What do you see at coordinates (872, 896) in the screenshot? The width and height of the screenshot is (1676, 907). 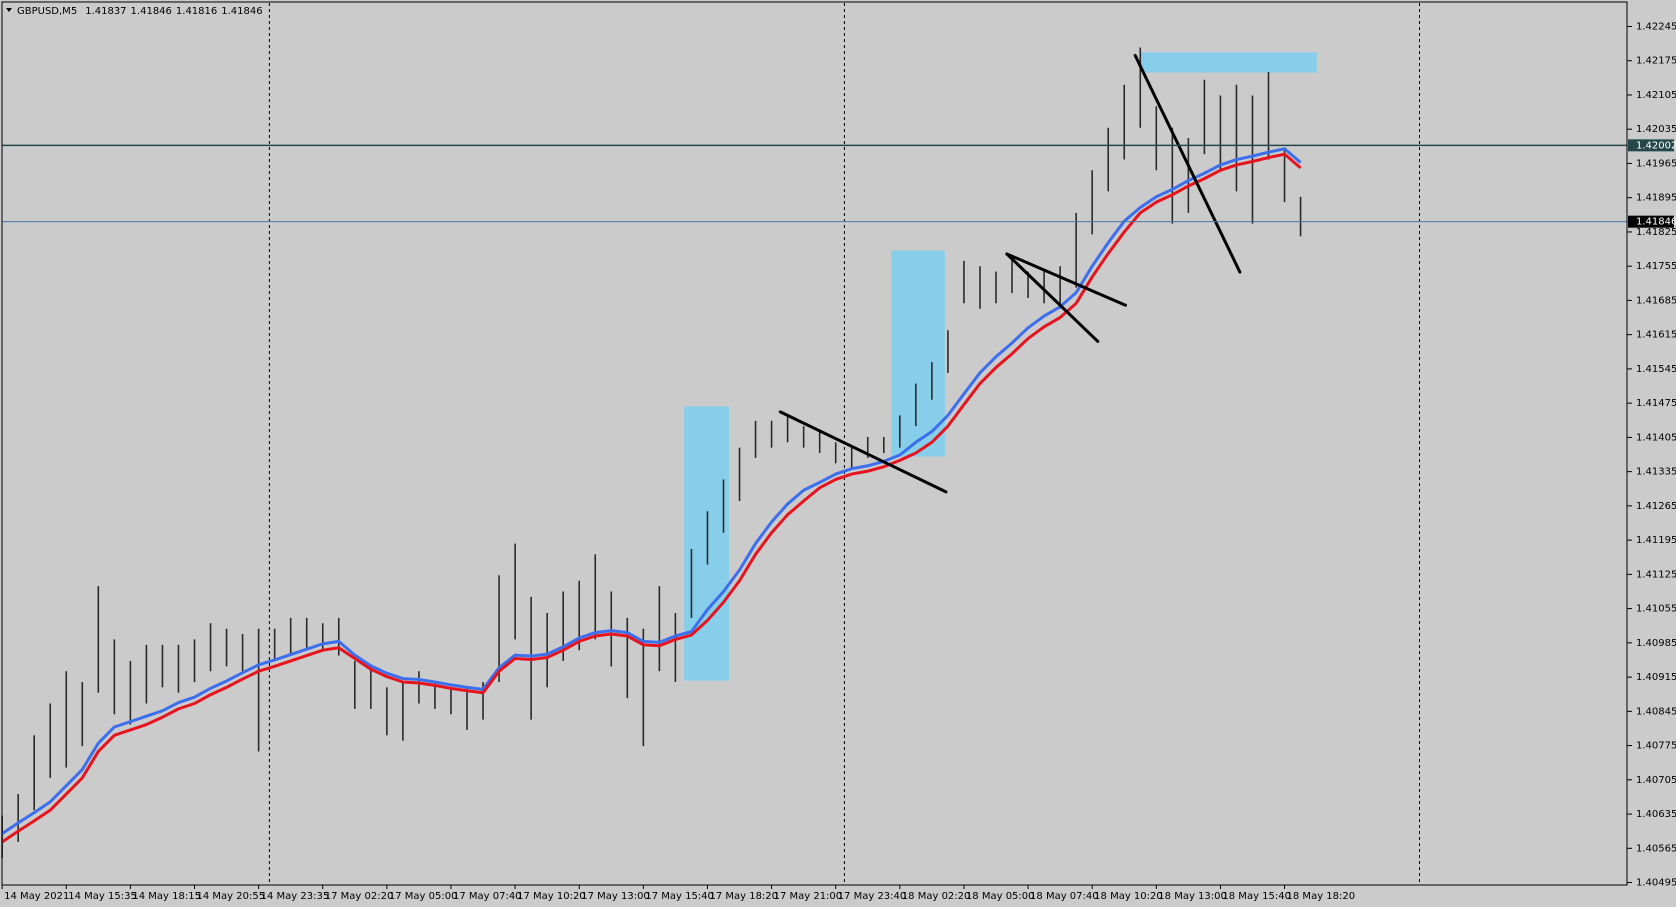 I see `x-tick-label: 17 May 23:40` at bounding box center [872, 896].